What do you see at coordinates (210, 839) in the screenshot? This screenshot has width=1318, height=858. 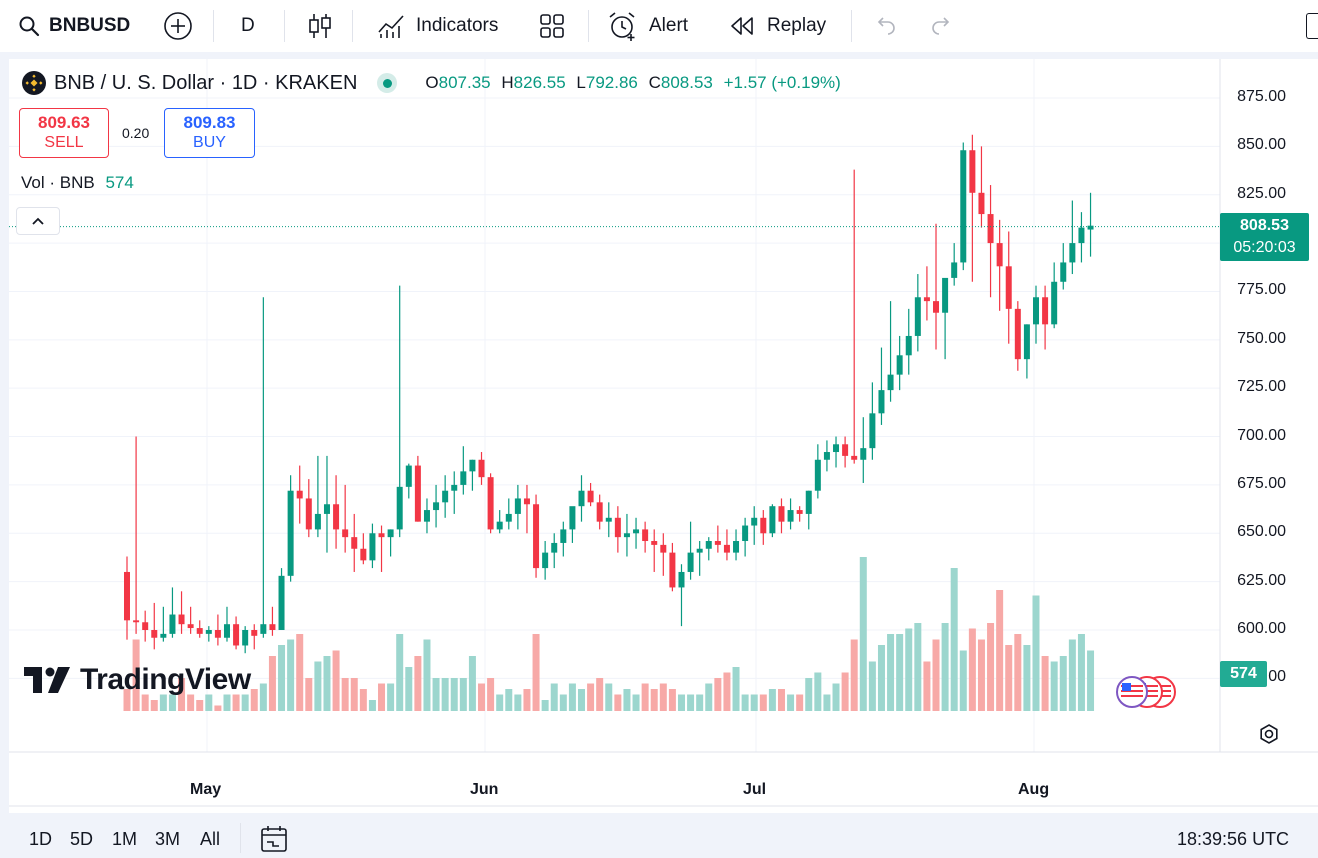 I see `range-all: All` at bounding box center [210, 839].